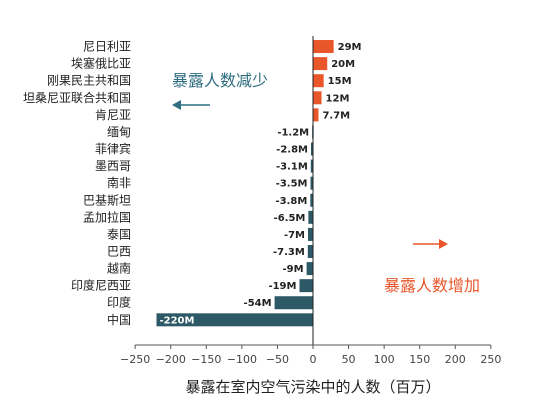  What do you see at coordinates (119, 234) in the screenshot?
I see `category-label: 泰国` at bounding box center [119, 234].